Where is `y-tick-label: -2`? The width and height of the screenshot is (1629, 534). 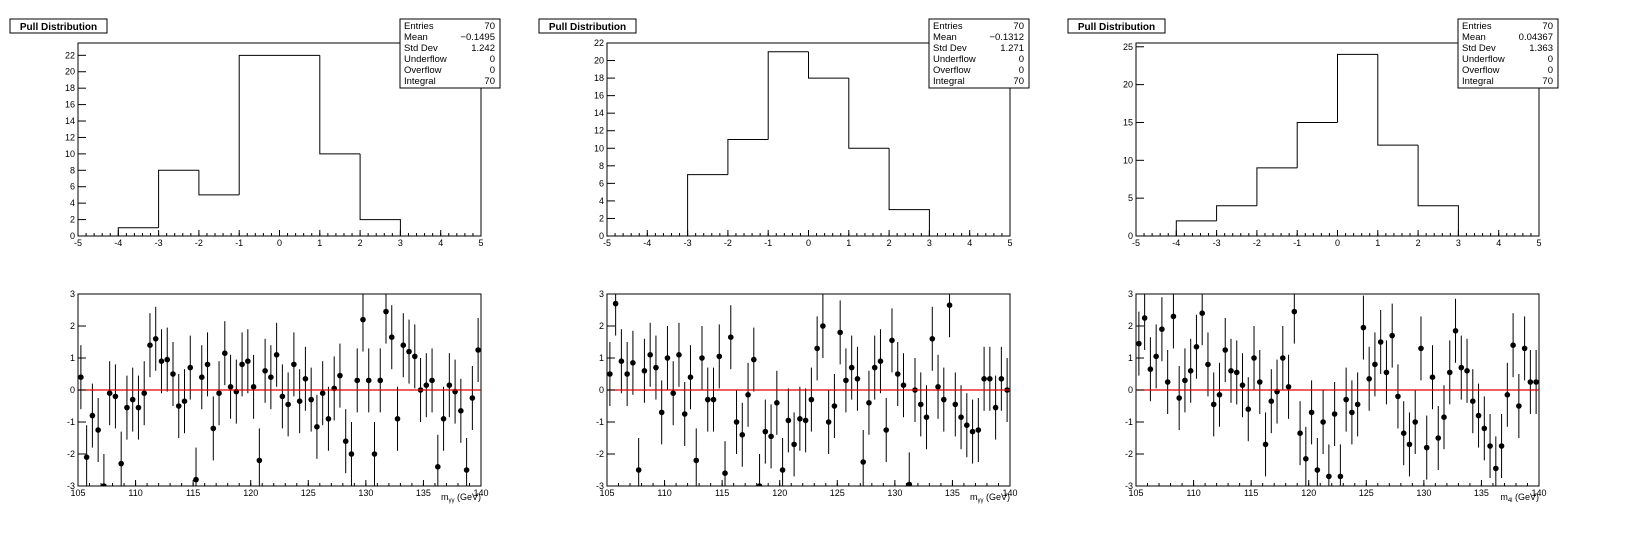
y-tick-label: -2 is located at coordinates (1129, 454).